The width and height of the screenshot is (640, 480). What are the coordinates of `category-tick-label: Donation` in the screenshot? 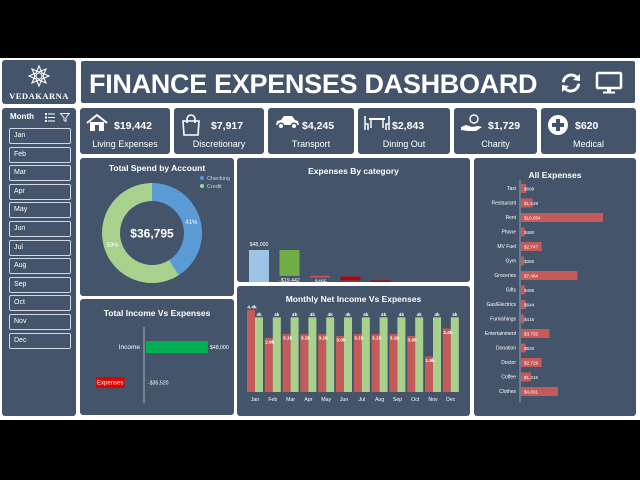 It's located at (506, 349).